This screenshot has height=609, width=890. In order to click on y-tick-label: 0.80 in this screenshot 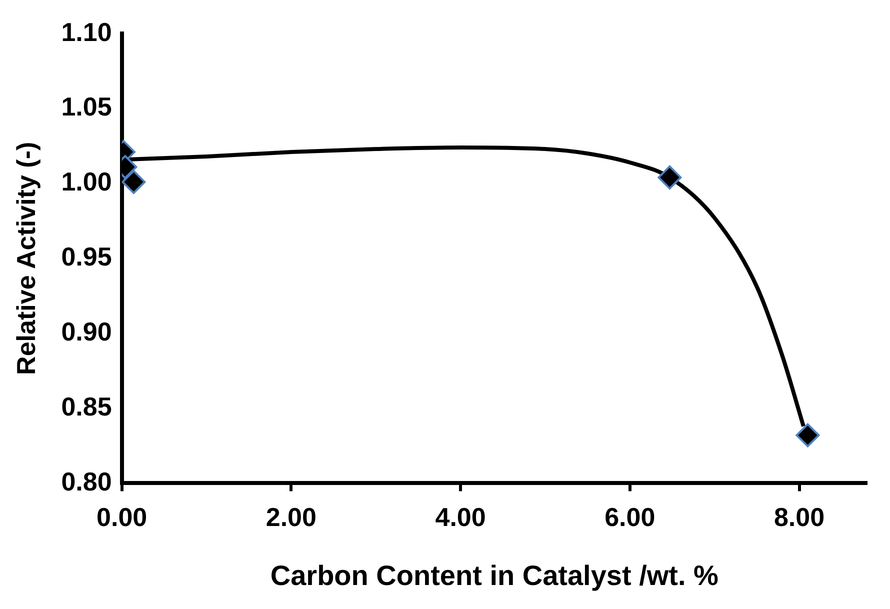, I will do `click(86, 481)`.